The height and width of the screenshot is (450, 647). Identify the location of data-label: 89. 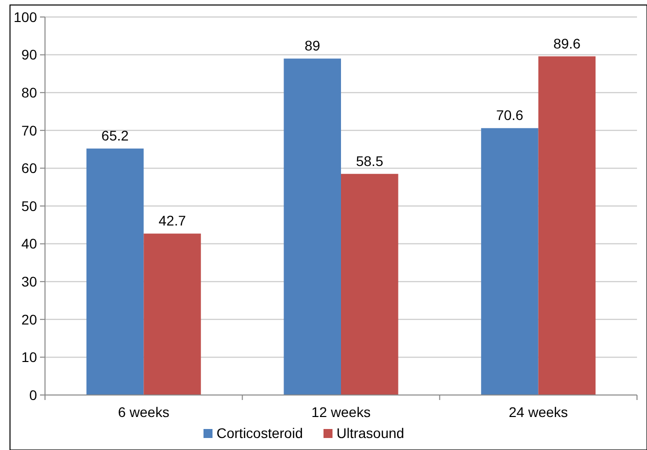
(312, 46).